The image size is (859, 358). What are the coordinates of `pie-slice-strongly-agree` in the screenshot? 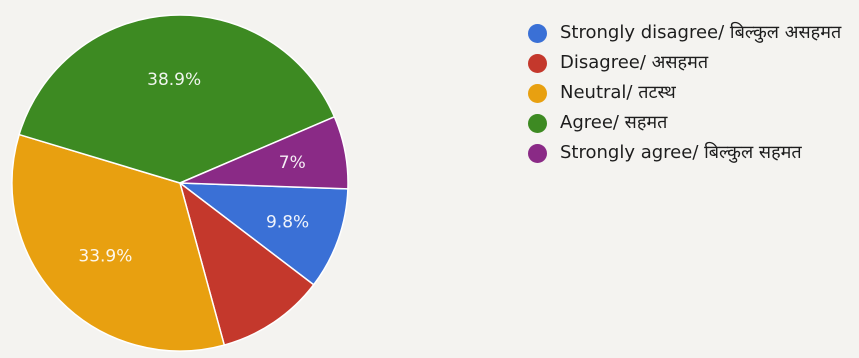 It's located at (264, 152).